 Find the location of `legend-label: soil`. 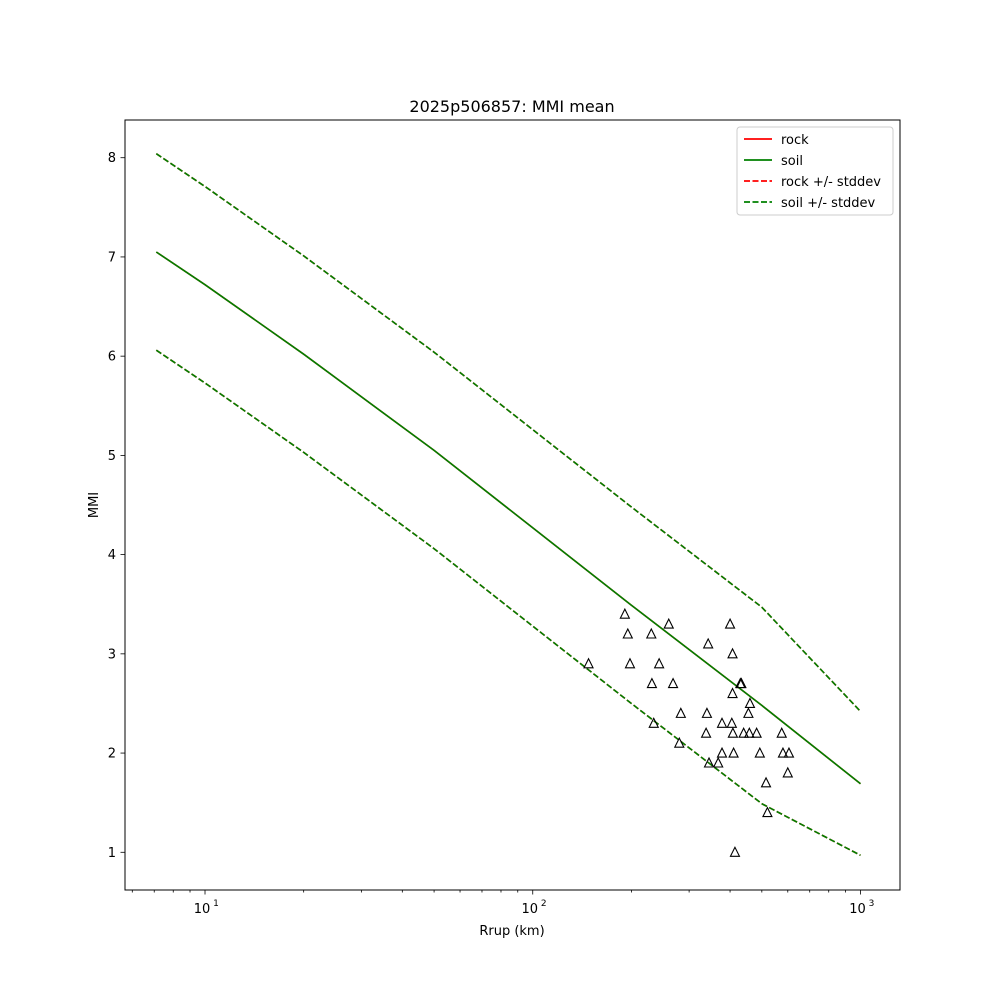

legend-label: soil is located at coordinates (792, 161).